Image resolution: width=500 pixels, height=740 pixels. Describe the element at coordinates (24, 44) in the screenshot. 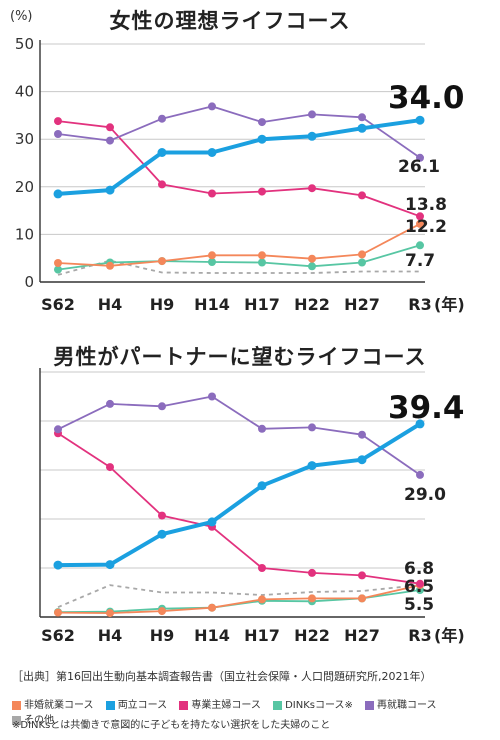

I see `y-tick-label: 50` at that location.